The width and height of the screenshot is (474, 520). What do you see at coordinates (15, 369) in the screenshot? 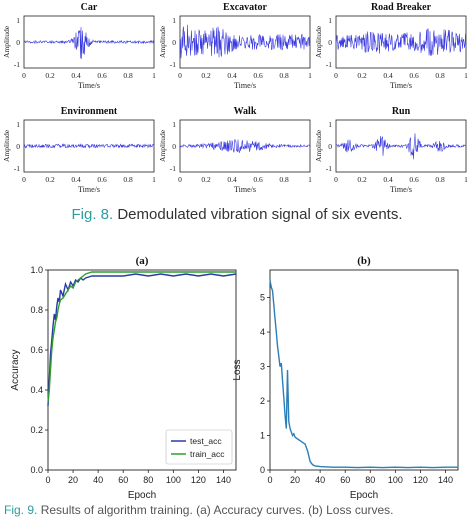
I see `y-axis-label: Accuracy` at bounding box center [15, 369].